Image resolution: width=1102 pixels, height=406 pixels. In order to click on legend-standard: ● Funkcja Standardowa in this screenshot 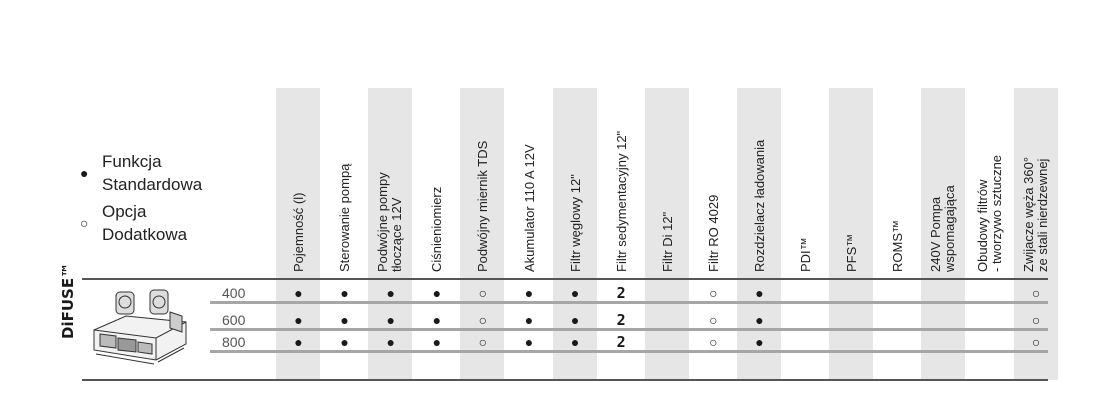, I will do `click(141, 173)`.